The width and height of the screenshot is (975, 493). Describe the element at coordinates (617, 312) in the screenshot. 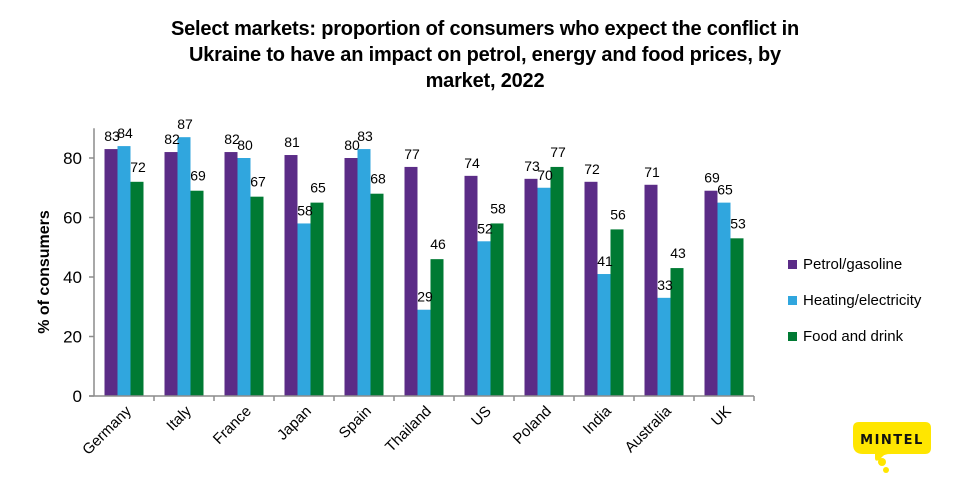

I see `bar-india-food-and-drink` at that location.